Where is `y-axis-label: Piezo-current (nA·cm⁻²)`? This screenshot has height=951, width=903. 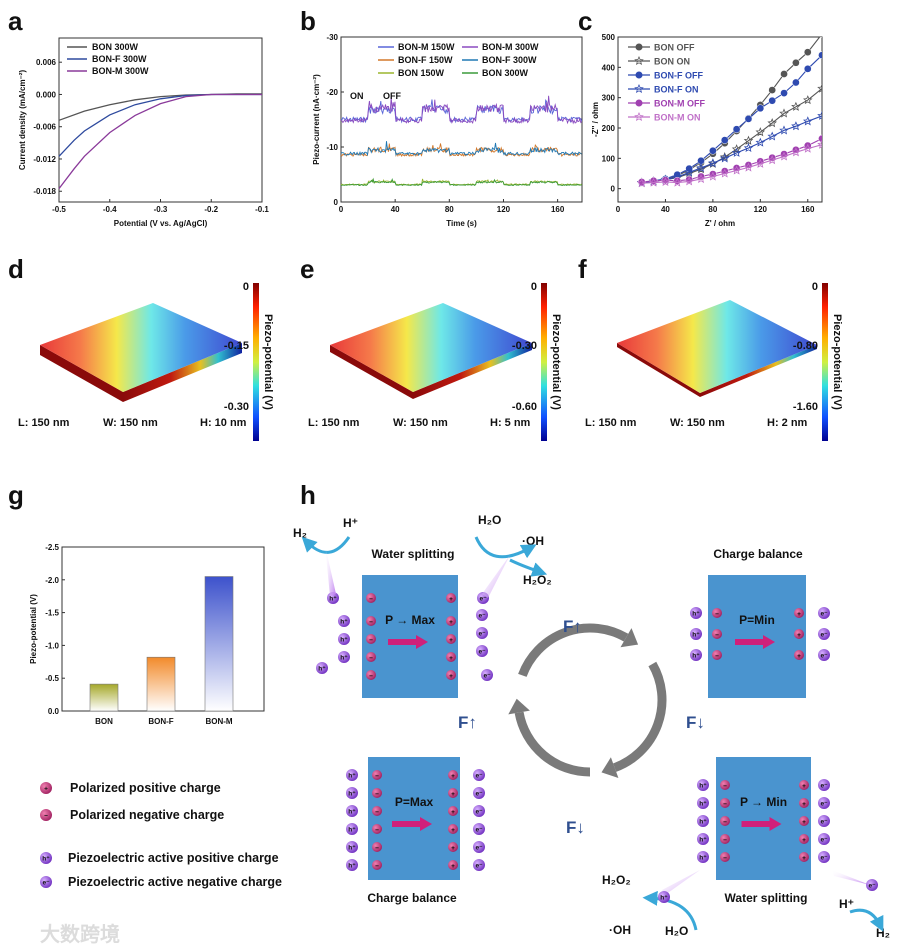 y-axis-label: Piezo-current (nA·cm⁻²) is located at coordinates (316, 119).